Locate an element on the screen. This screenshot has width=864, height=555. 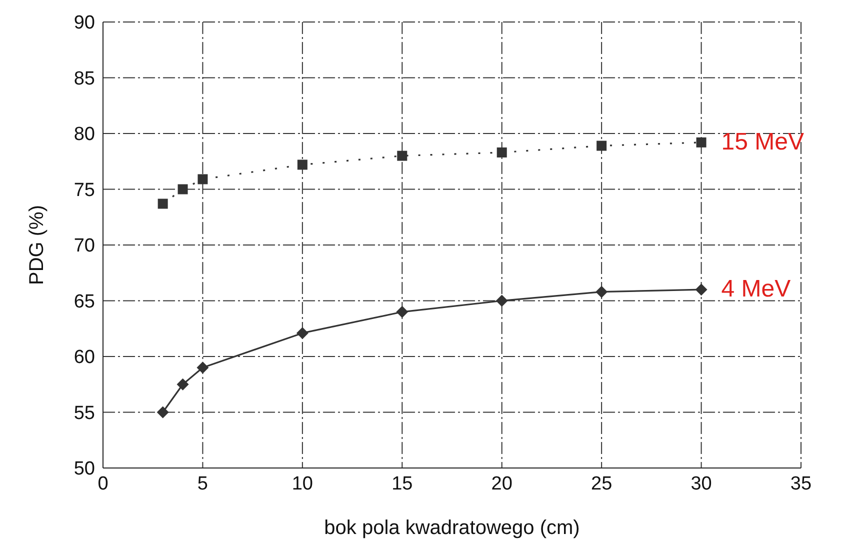
x-tick-label: 10 is located at coordinates (302, 483).